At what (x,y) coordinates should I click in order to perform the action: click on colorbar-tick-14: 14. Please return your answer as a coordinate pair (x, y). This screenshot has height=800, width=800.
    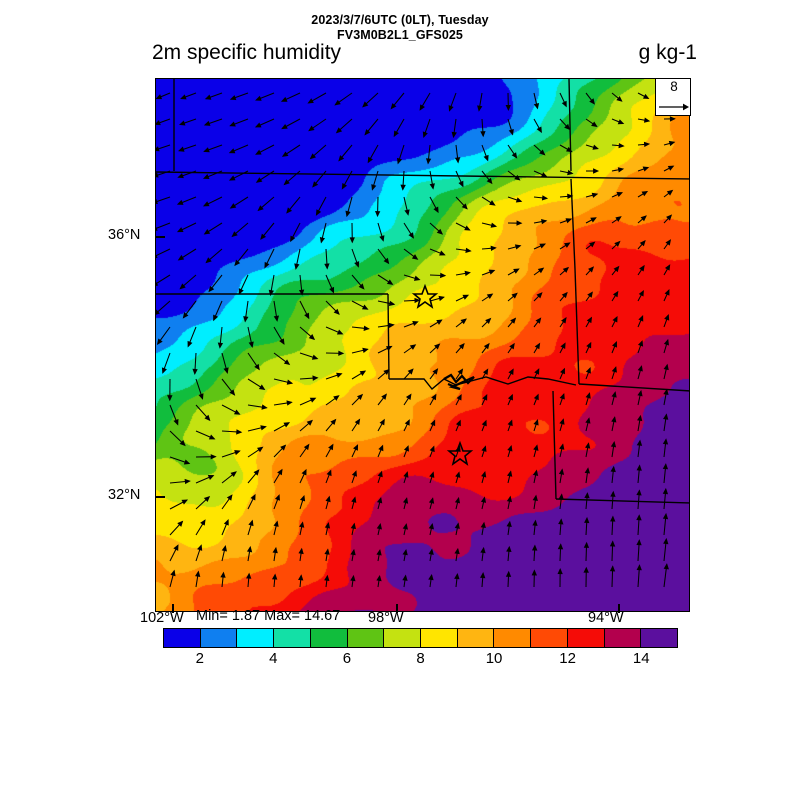
    Looking at the image, I should click on (641, 658).